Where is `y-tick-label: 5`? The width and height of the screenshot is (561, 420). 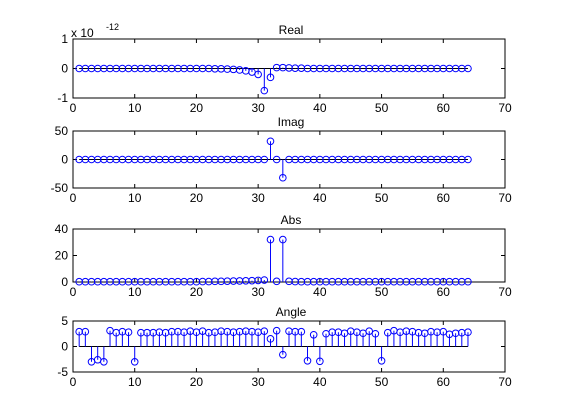
y-tick-label: 5 is located at coordinates (64, 321).